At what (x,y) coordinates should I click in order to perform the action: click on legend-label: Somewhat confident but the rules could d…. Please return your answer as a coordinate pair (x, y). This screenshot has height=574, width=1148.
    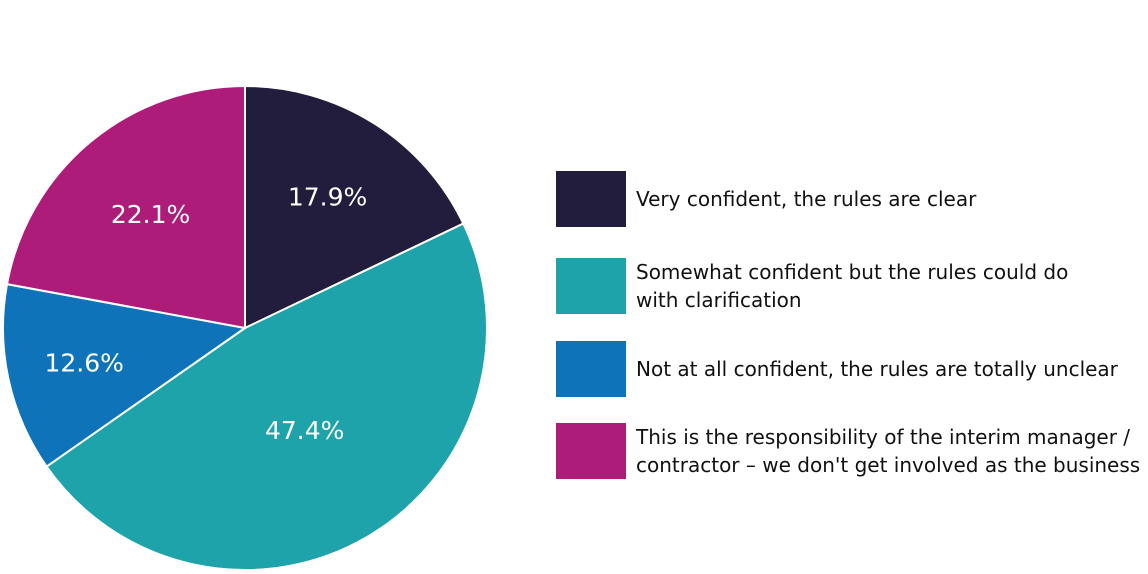
    Looking at the image, I should click on (852, 286).